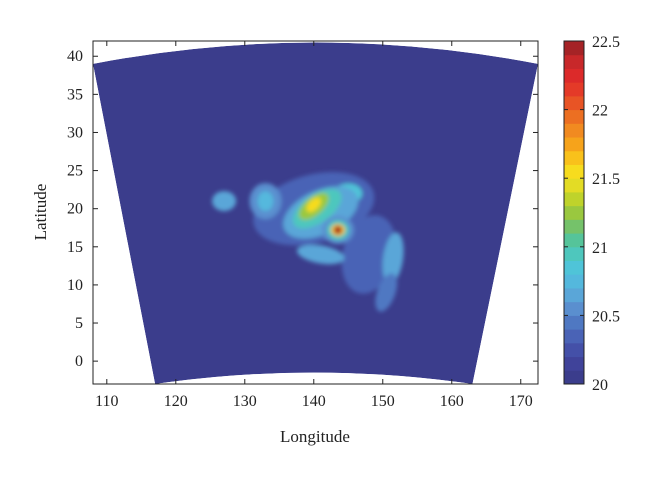  What do you see at coordinates (245, 401) in the screenshot?
I see `x-tick-label: 130` at bounding box center [245, 401].